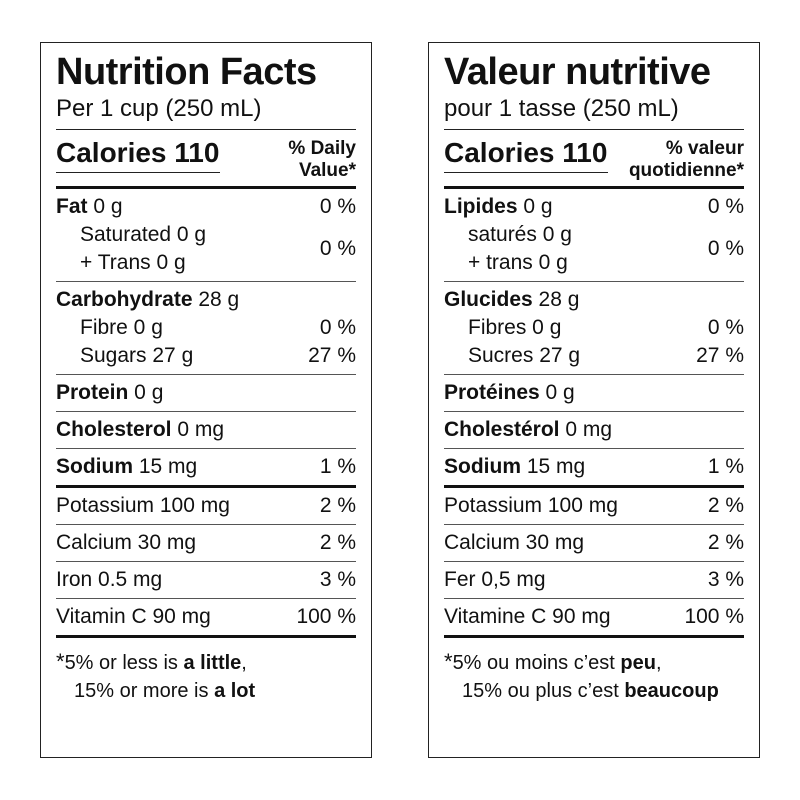 Image resolution: width=800 pixels, height=800 pixels. Describe the element at coordinates (594, 356) in the screenshot. I see `sugars-row: Sucres 27 g 27 %` at that location.